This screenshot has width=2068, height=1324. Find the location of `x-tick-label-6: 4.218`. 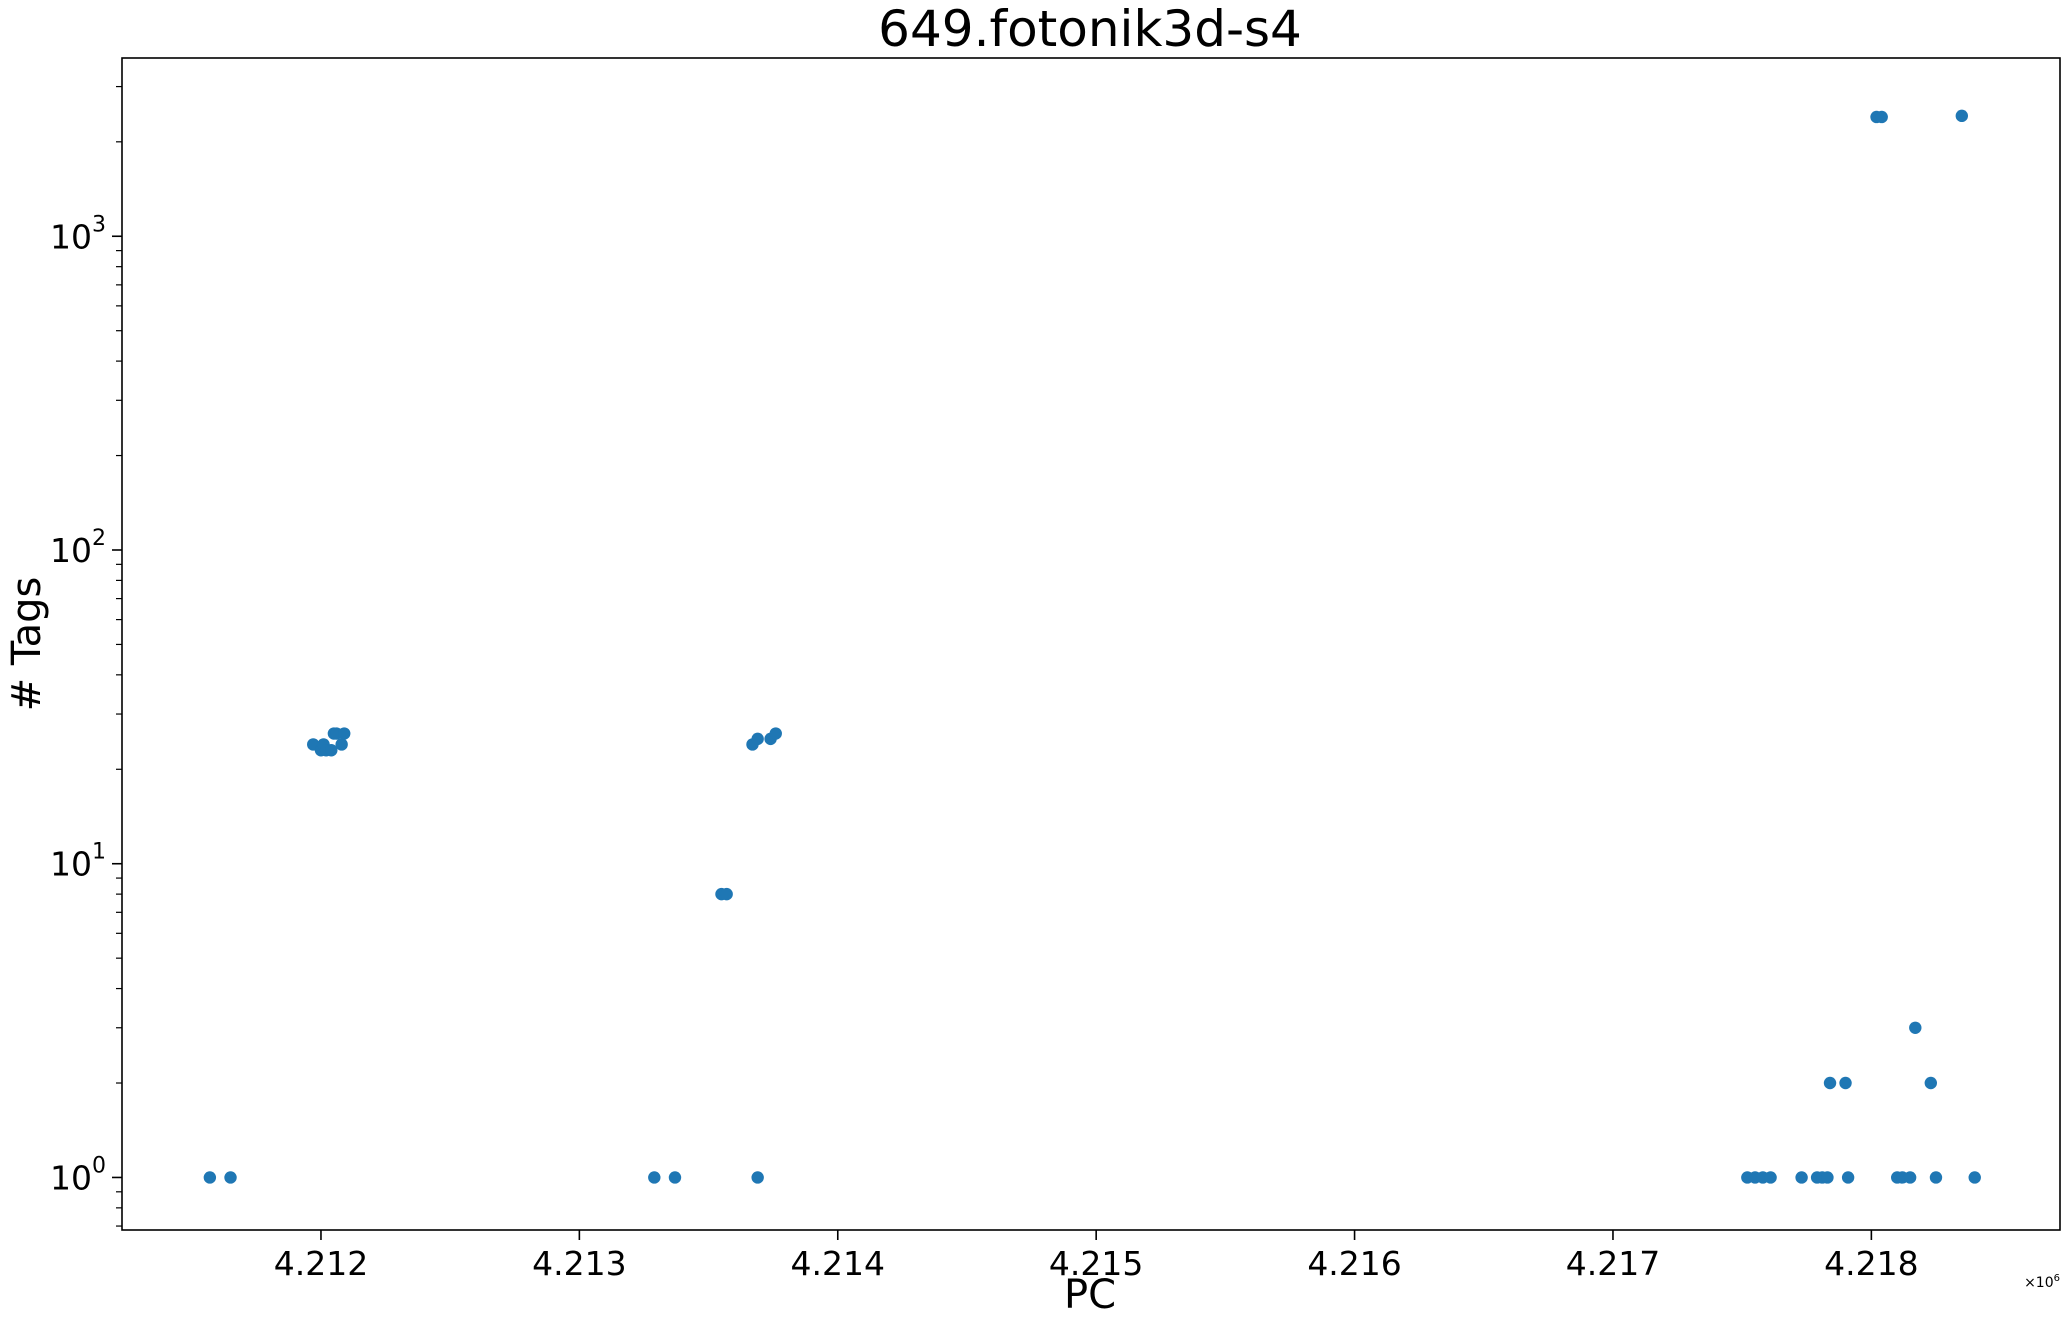

x-tick-label-6: 4.218 is located at coordinates (1871, 1263).